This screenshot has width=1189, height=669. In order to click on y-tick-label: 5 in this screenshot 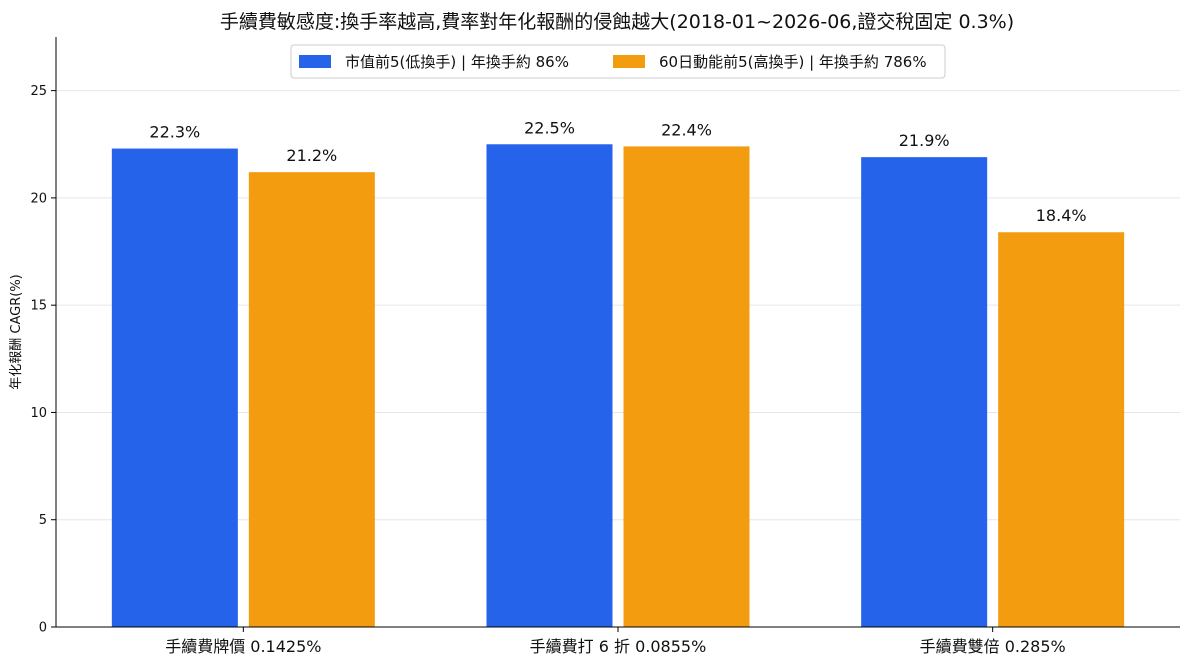, I will do `click(43, 520)`.